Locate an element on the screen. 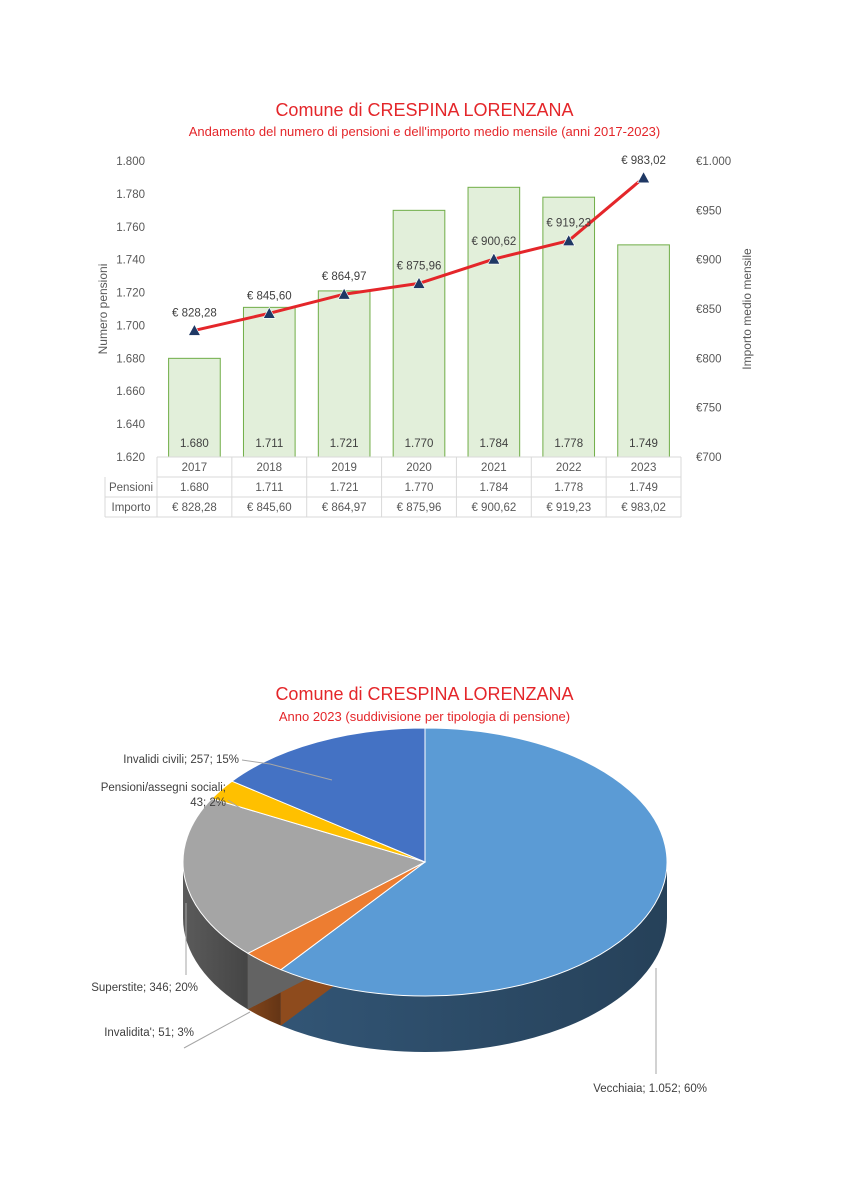 The width and height of the screenshot is (849, 1200). table-cell: € 845,60 is located at coordinates (269, 508).